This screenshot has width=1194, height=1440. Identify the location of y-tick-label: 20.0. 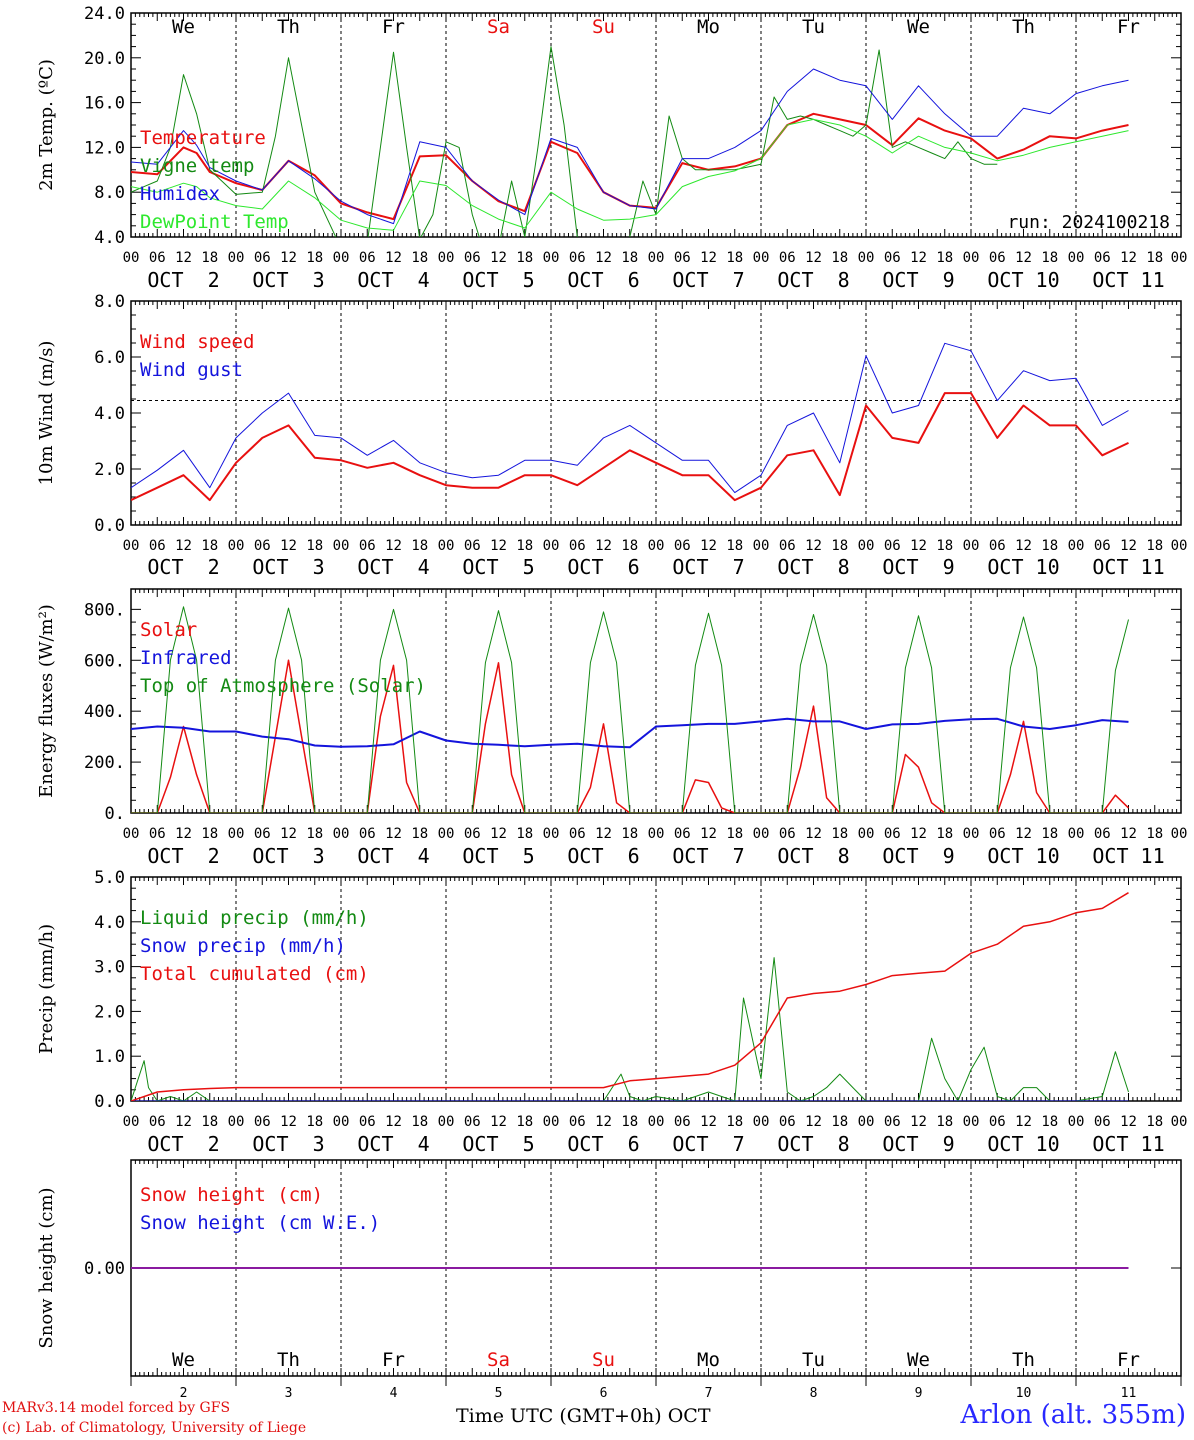
(104, 59).